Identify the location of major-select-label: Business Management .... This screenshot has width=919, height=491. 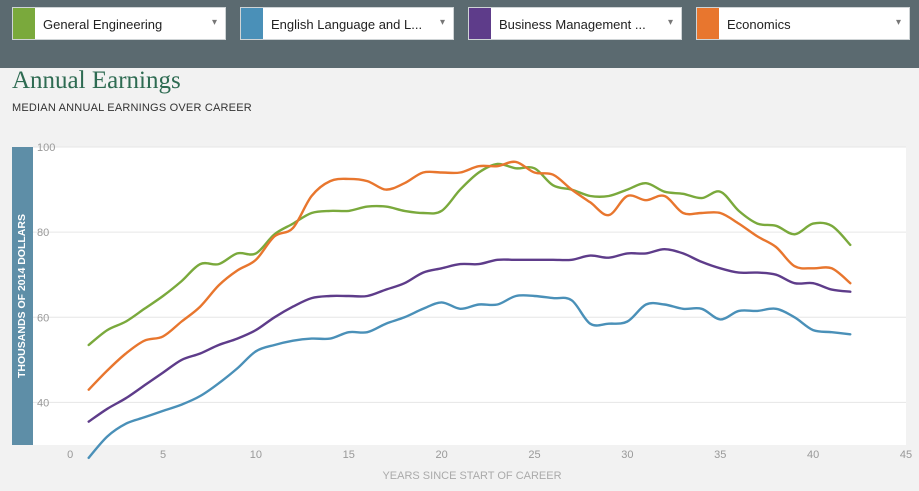
(572, 24).